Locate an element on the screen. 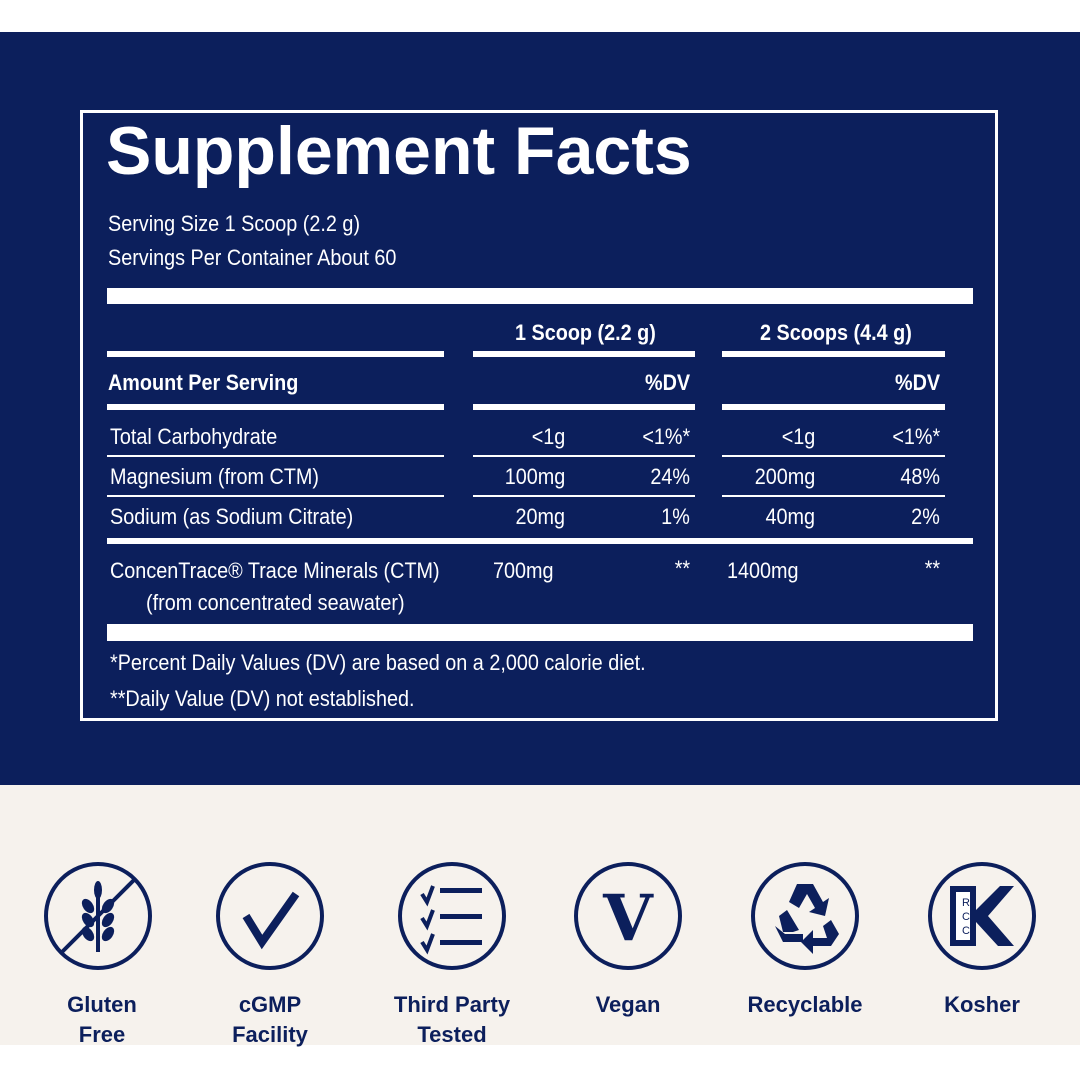 The image size is (1080, 1080). servings-per-container: Servings Per Container About 60 is located at coordinates (252, 257).